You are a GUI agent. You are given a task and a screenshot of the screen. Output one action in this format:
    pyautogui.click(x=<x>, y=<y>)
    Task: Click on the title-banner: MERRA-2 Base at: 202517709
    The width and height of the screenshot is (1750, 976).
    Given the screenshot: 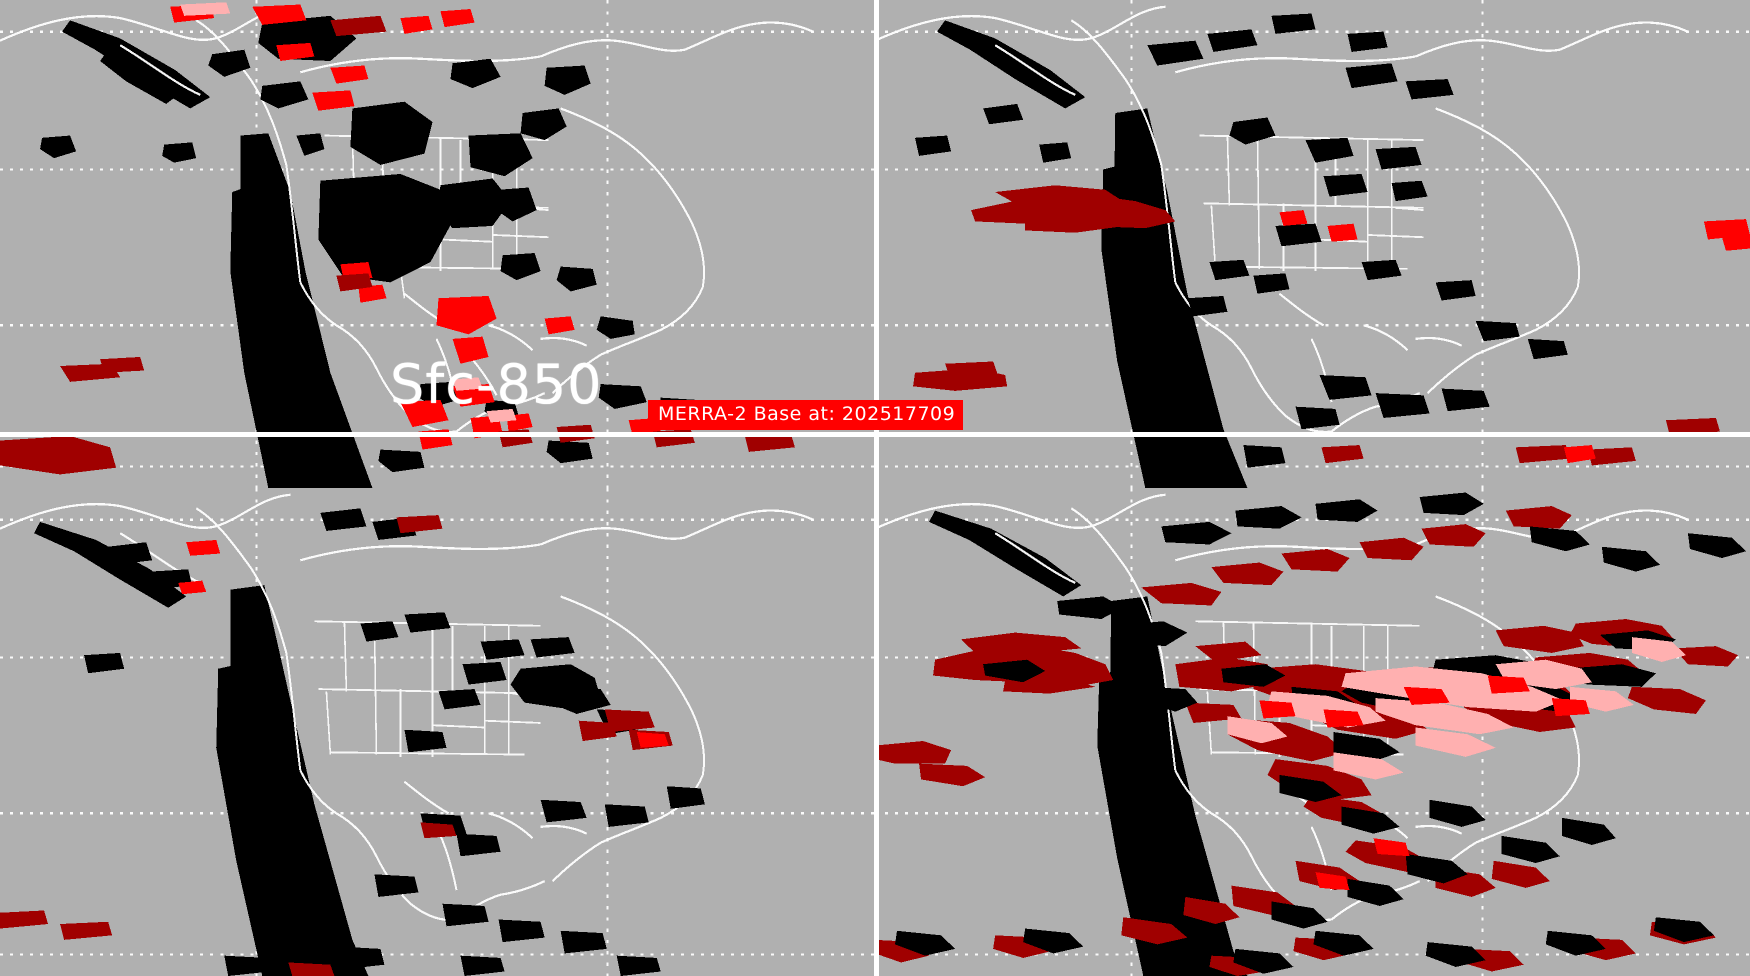 What is the action you would take?
    pyautogui.click(x=806, y=415)
    